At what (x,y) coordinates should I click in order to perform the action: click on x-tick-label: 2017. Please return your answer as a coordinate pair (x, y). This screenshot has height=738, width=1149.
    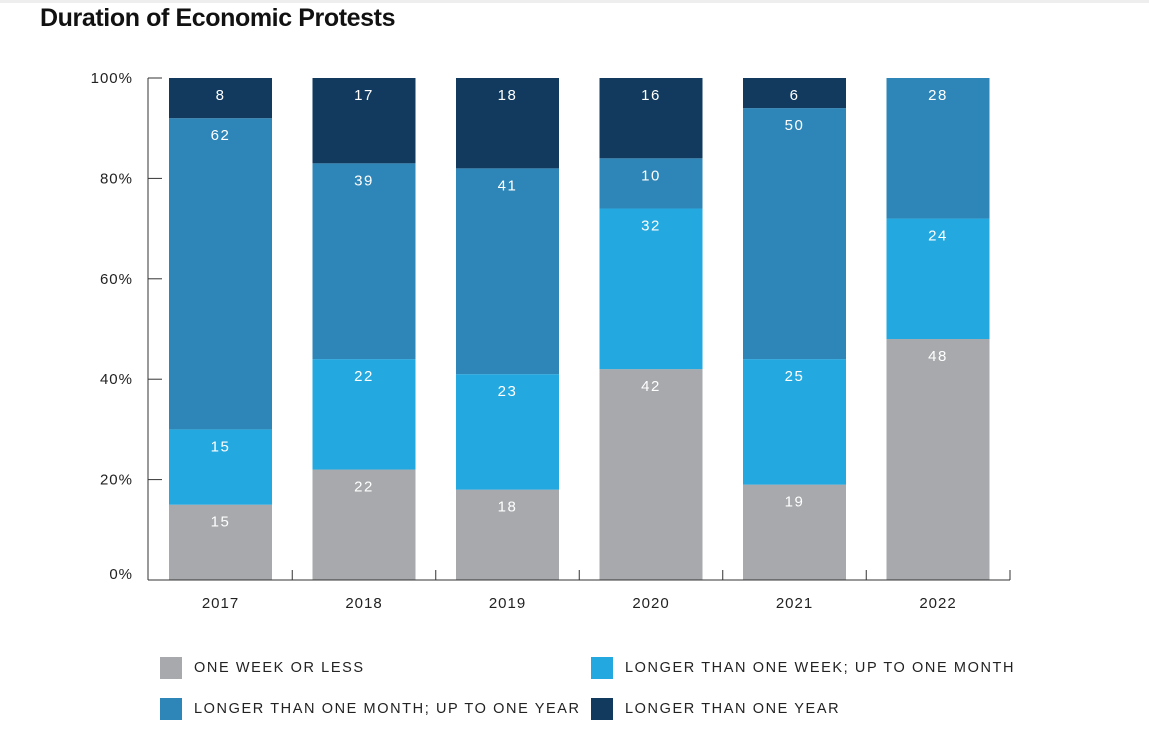
    Looking at the image, I should click on (220, 603).